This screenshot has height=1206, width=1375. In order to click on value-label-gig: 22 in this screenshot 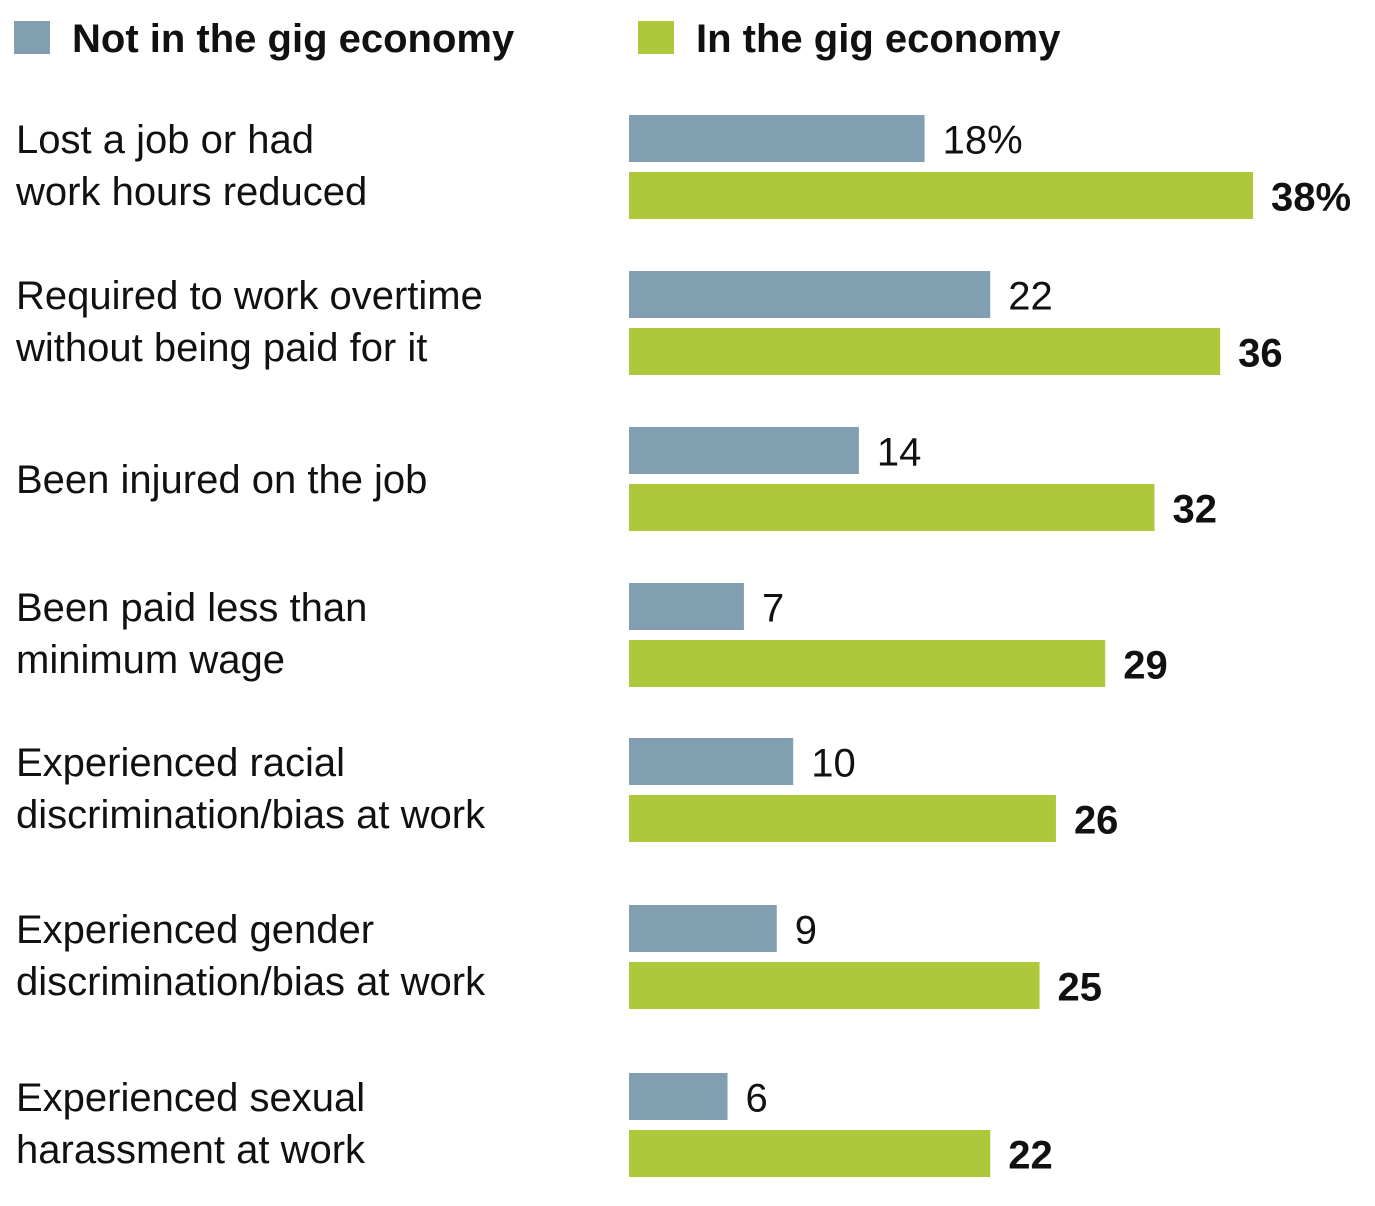, I will do `click(1030, 1156)`.